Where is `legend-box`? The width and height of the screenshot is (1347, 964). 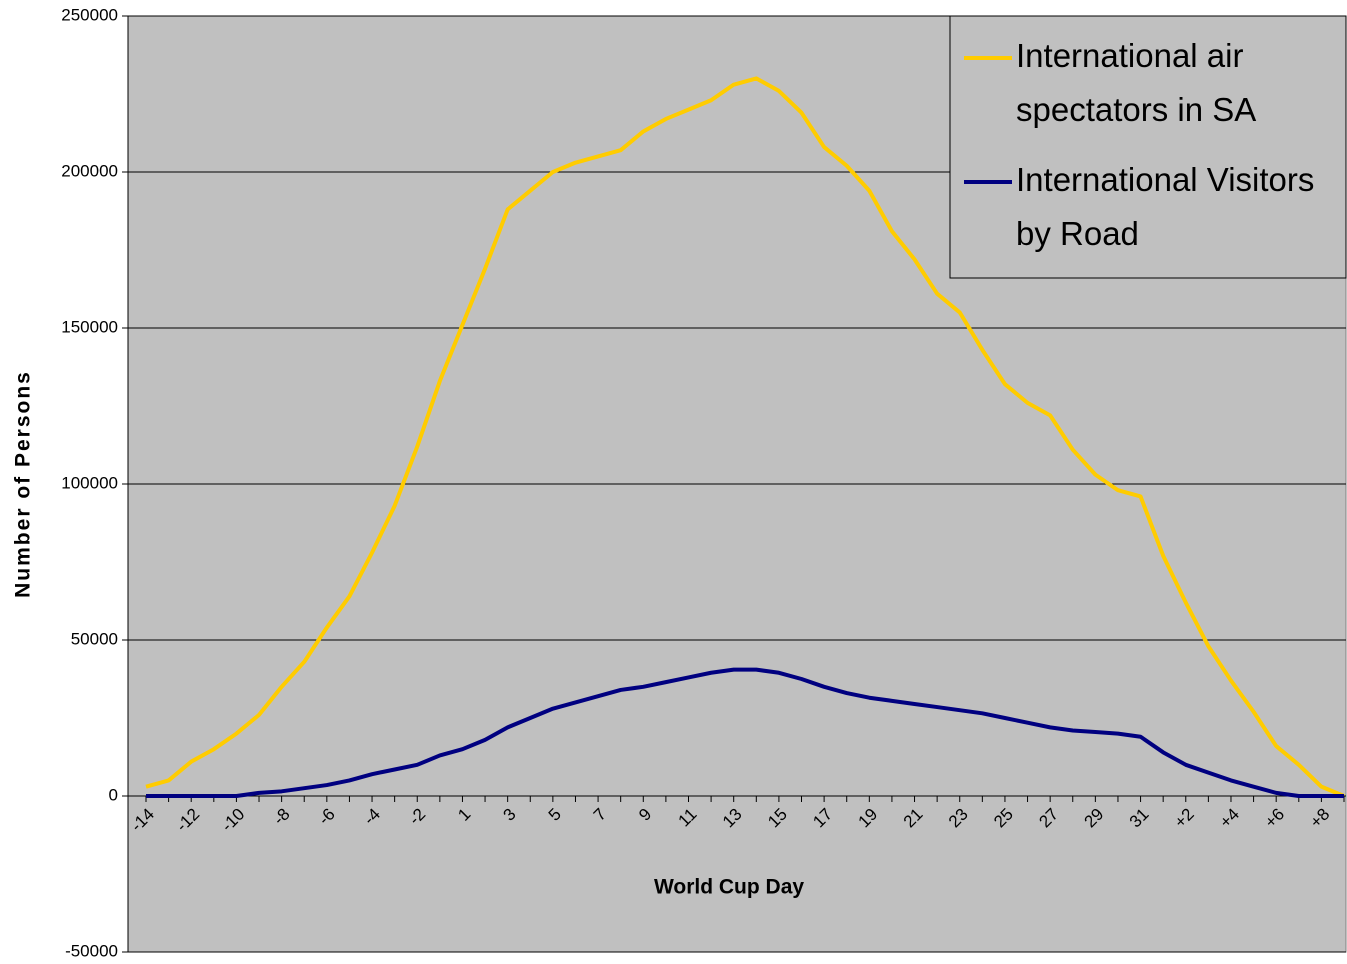 legend-box is located at coordinates (1148, 147).